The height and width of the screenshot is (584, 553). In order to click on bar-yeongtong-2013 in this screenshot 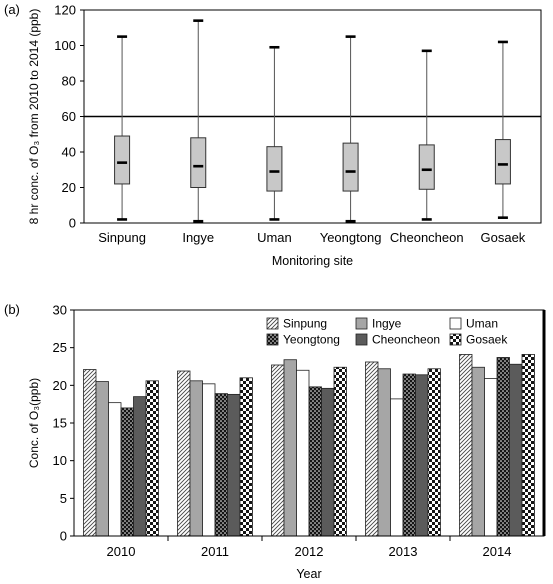, I will do `click(409, 455)`.